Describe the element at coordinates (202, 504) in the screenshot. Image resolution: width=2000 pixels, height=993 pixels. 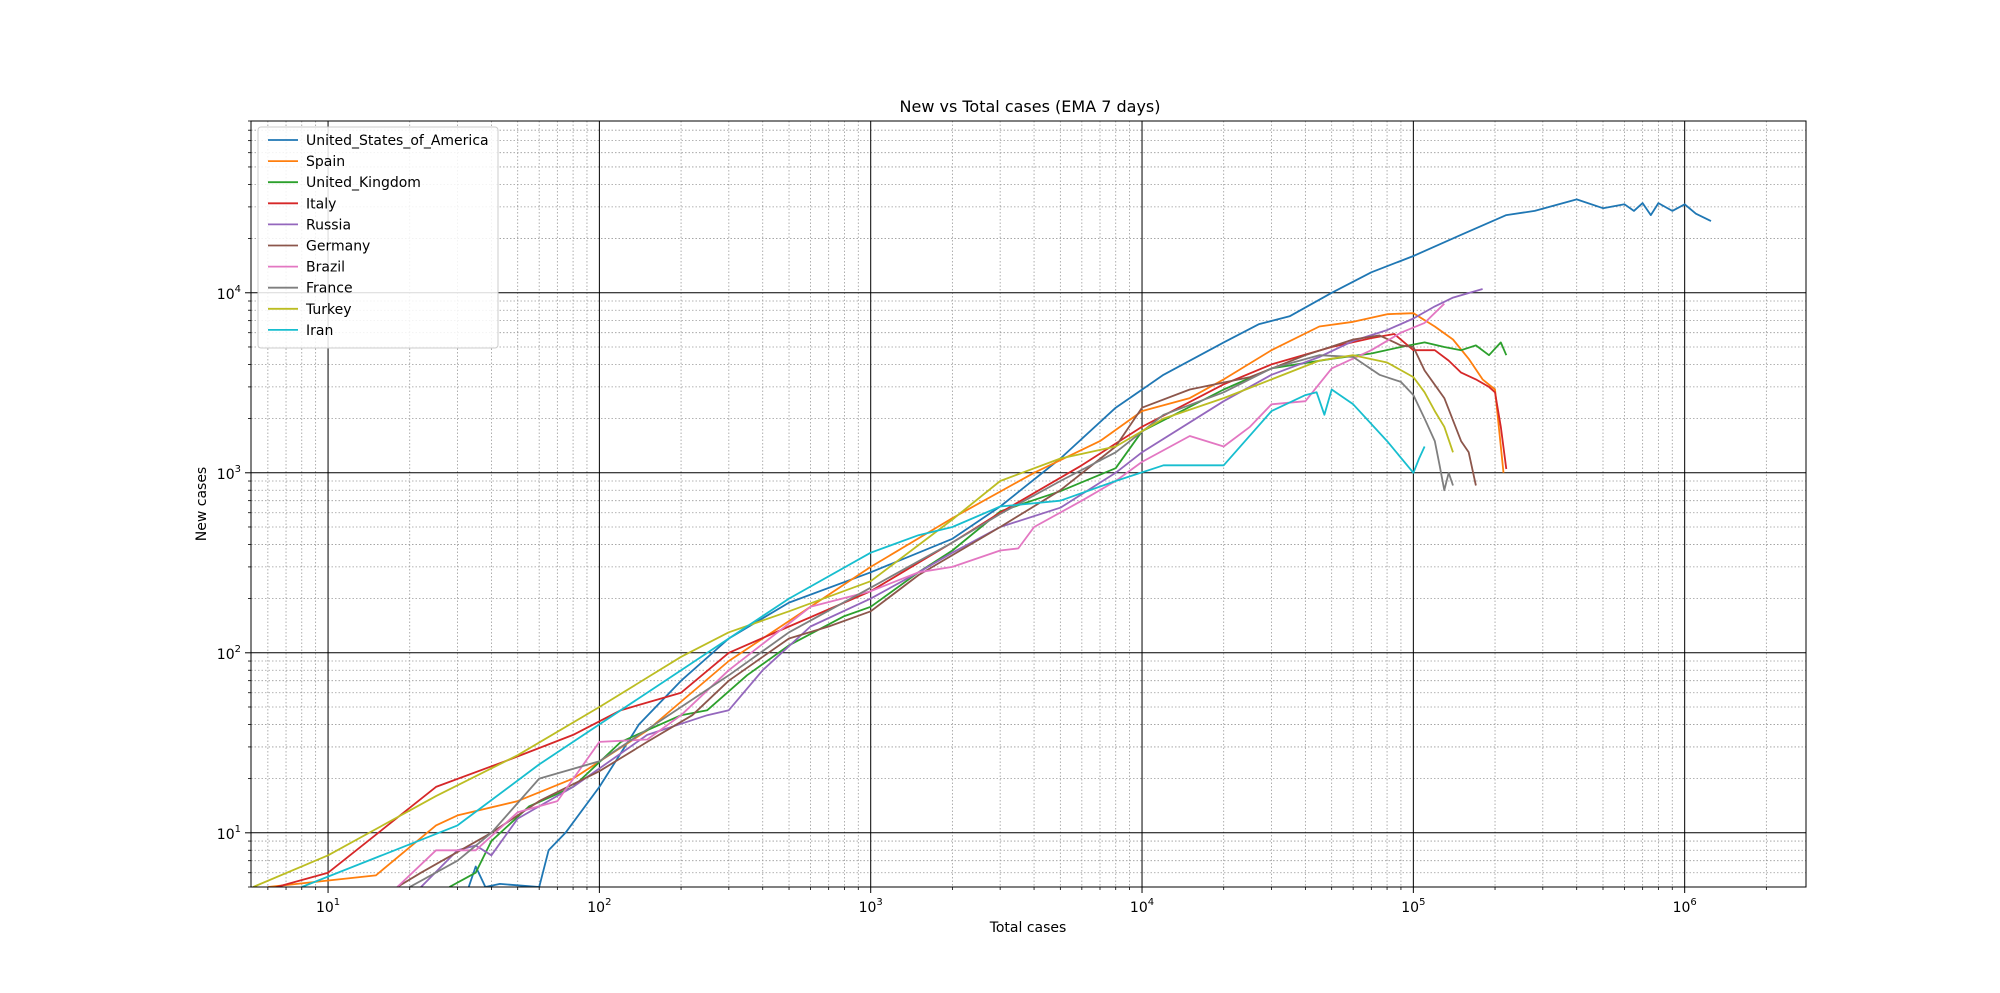
I see `y-axis-label: New cases` at that location.